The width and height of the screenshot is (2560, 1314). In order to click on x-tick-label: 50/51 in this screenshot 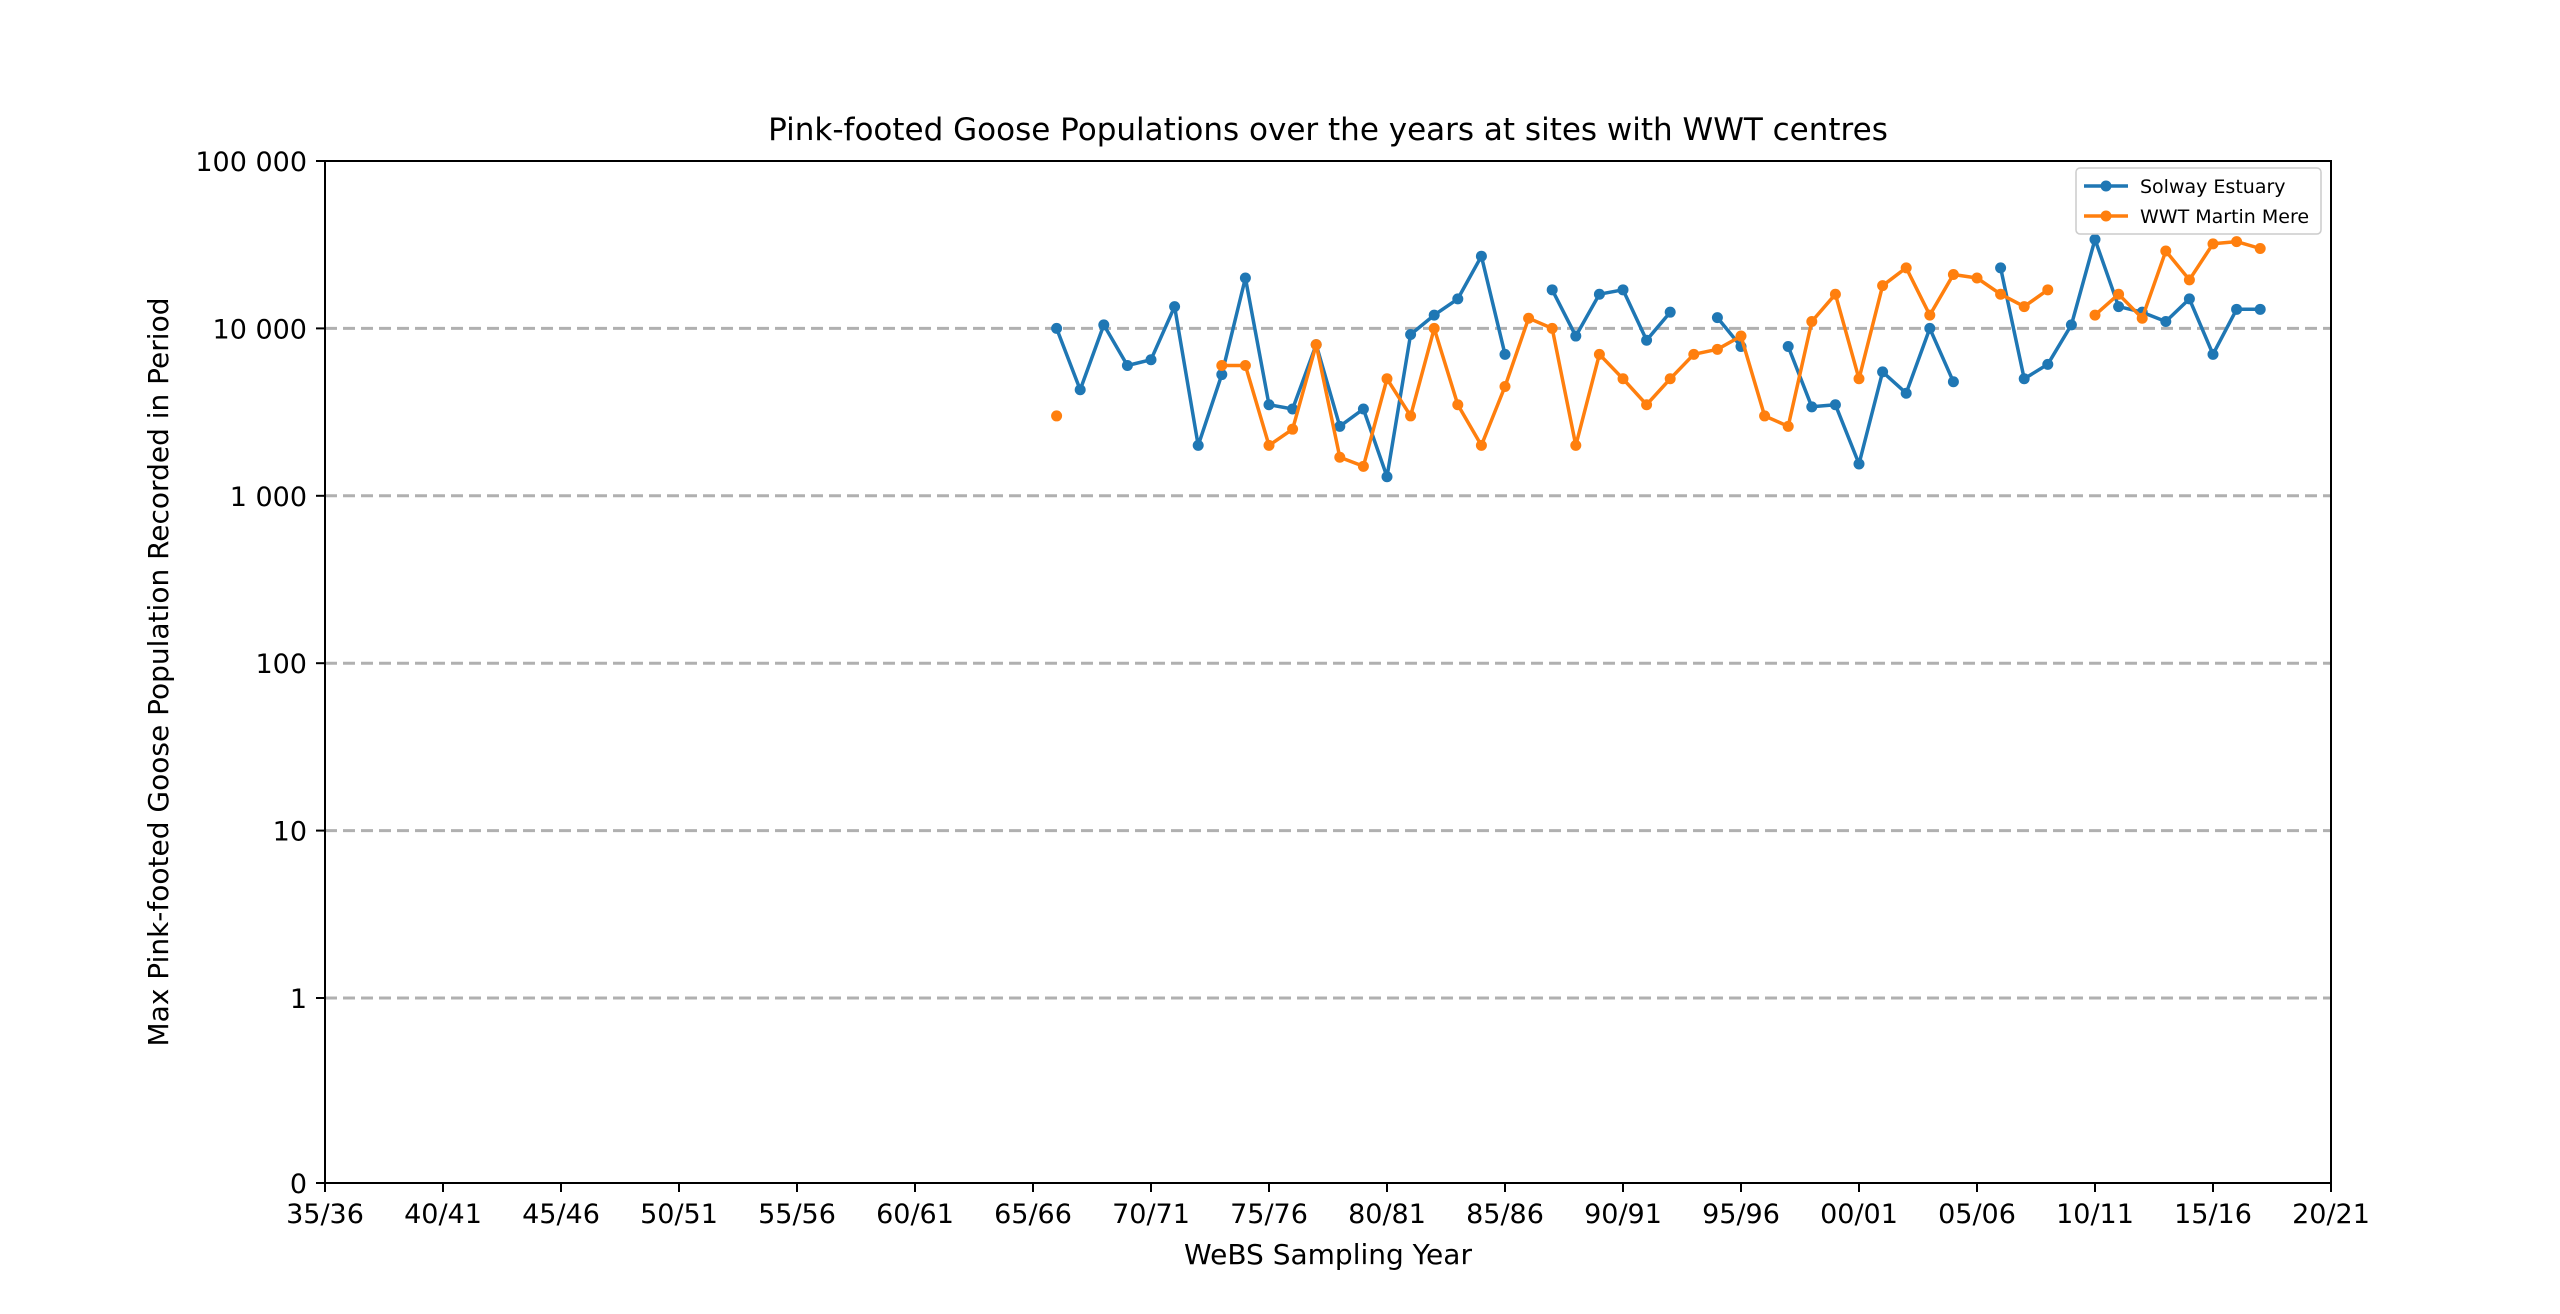, I will do `click(679, 1214)`.